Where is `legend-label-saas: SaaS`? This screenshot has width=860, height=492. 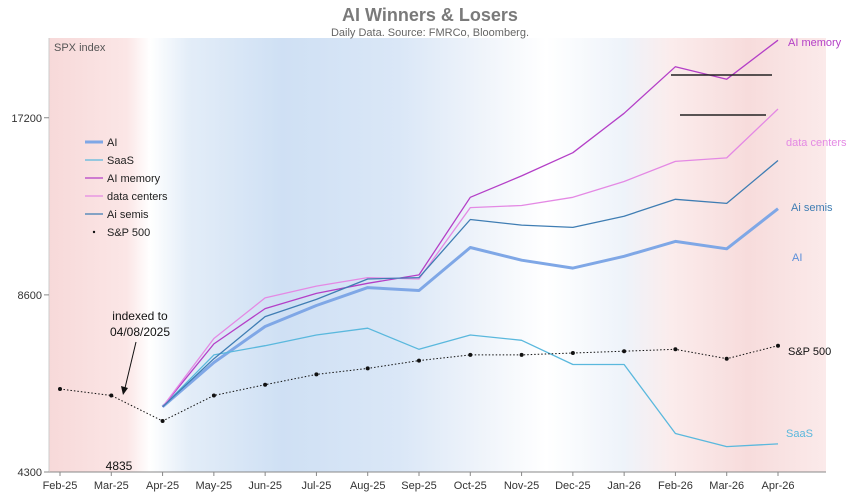
legend-label-saas: SaaS is located at coordinates (120, 161).